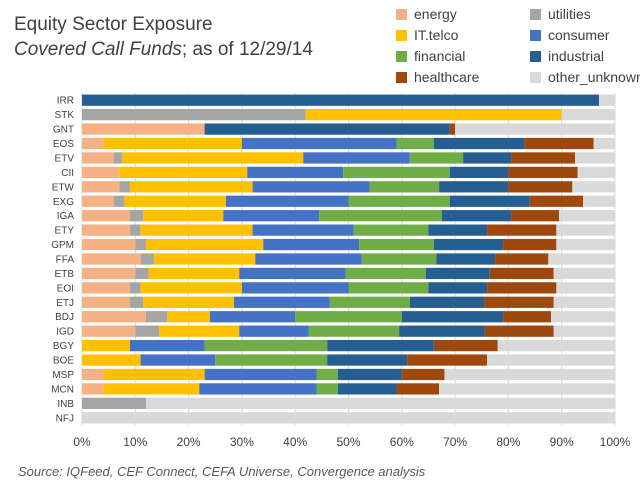  Describe the element at coordinates (585, 244) in the screenshot. I see `bar-segment-gpm-other-unknown` at that location.